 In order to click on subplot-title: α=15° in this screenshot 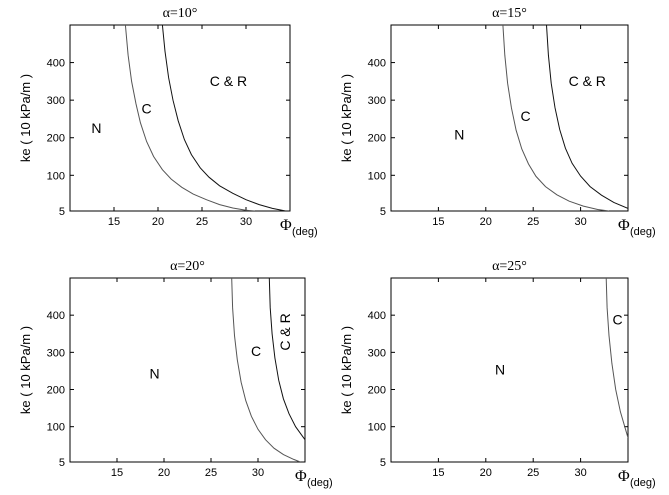, I will do `click(509, 13)`.